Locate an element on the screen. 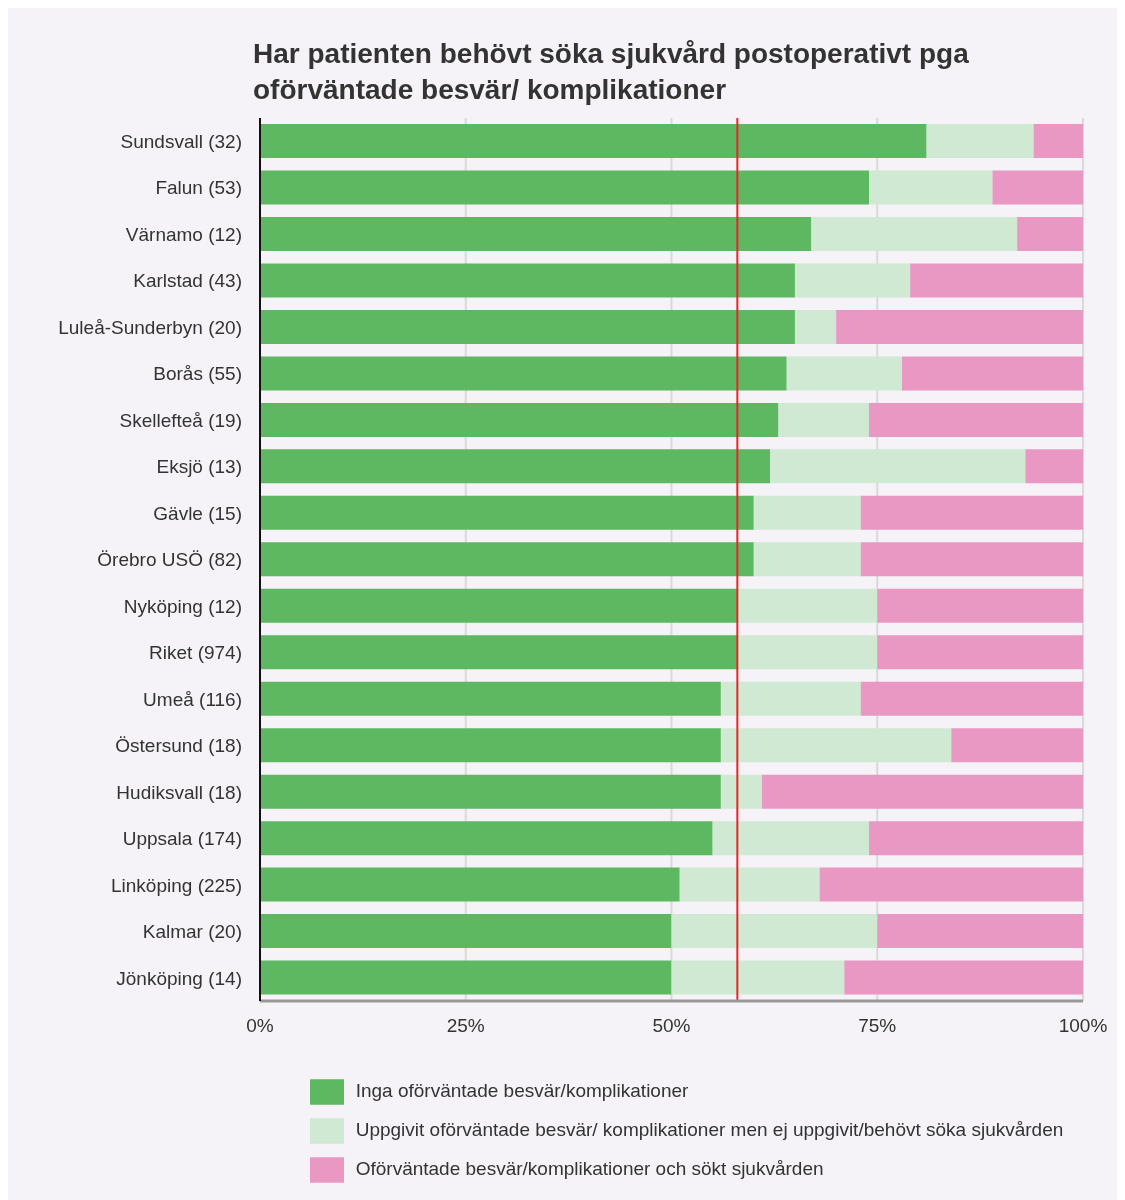 Image resolution: width=1125 pixels, height=1200 pixels. y-tick-label: Kalmar (20) is located at coordinates (192, 932).